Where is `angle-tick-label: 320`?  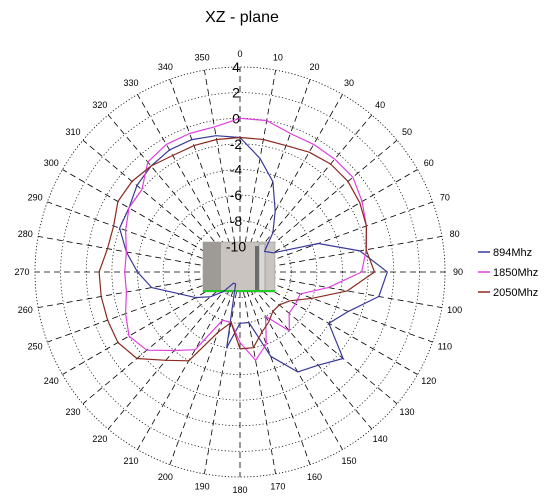
angle-tick-label: 320 is located at coordinates (99, 105).